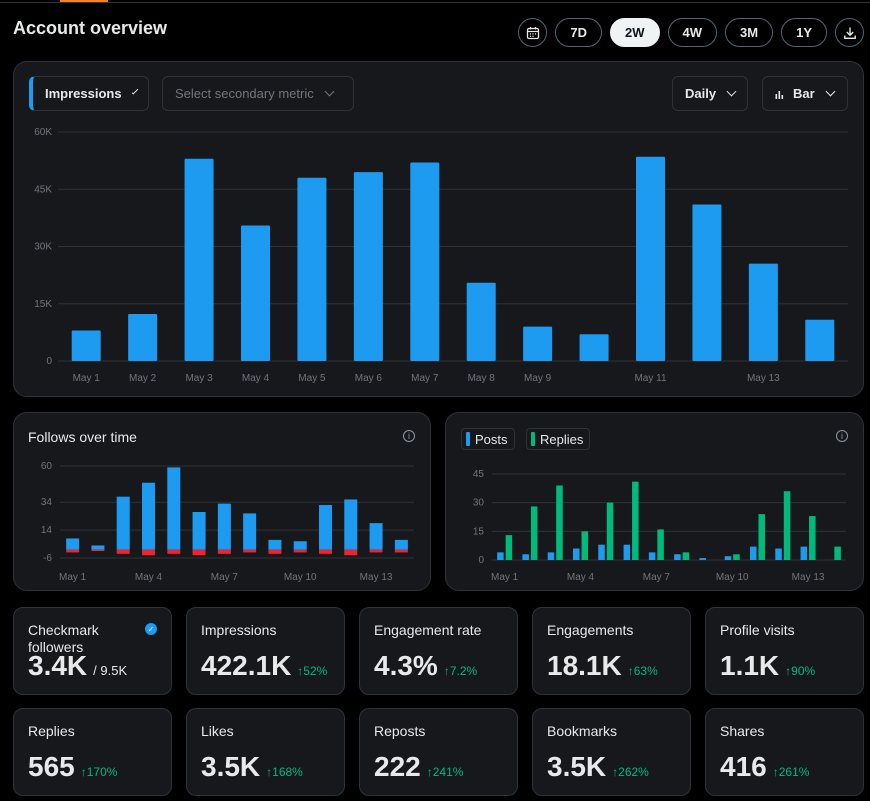  What do you see at coordinates (533, 32) in the screenshot?
I see `calendar-button` at bounding box center [533, 32].